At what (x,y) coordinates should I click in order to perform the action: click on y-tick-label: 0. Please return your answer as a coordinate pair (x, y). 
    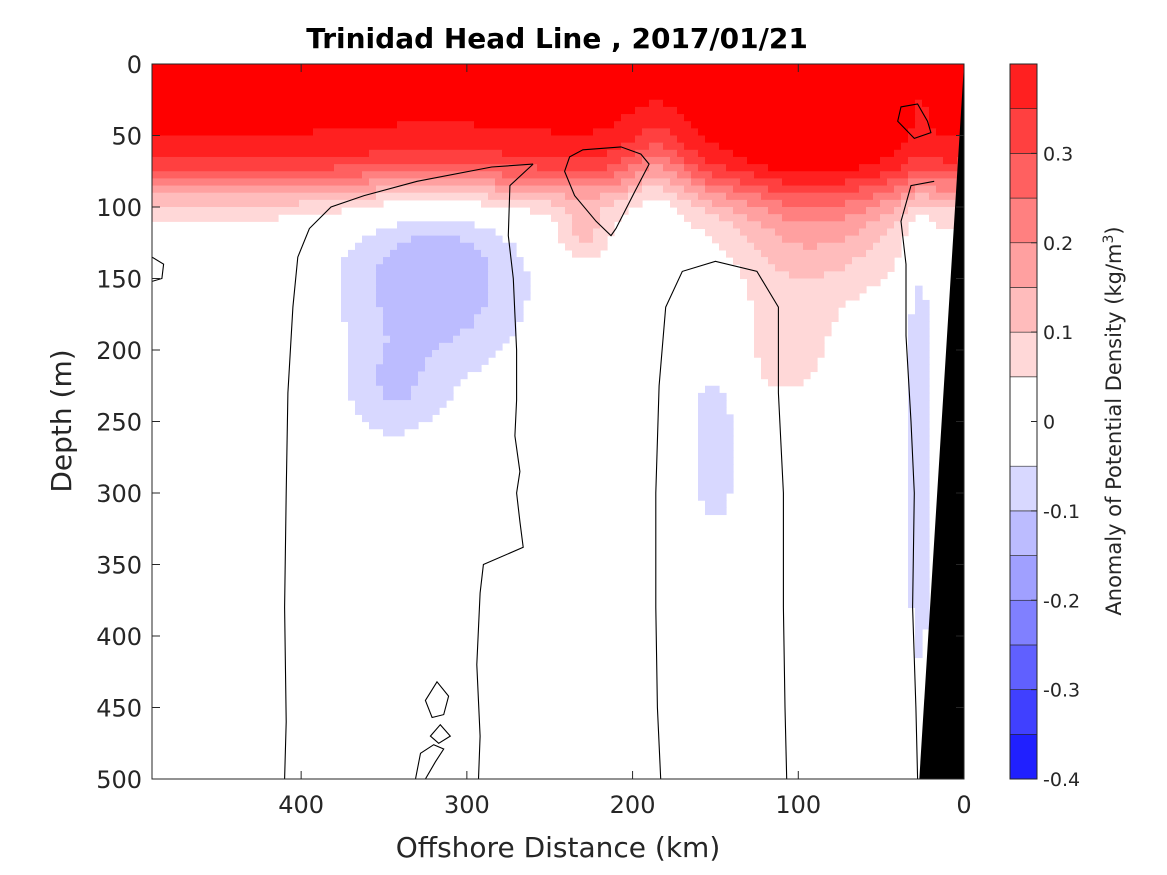
    Looking at the image, I should click on (134, 65).